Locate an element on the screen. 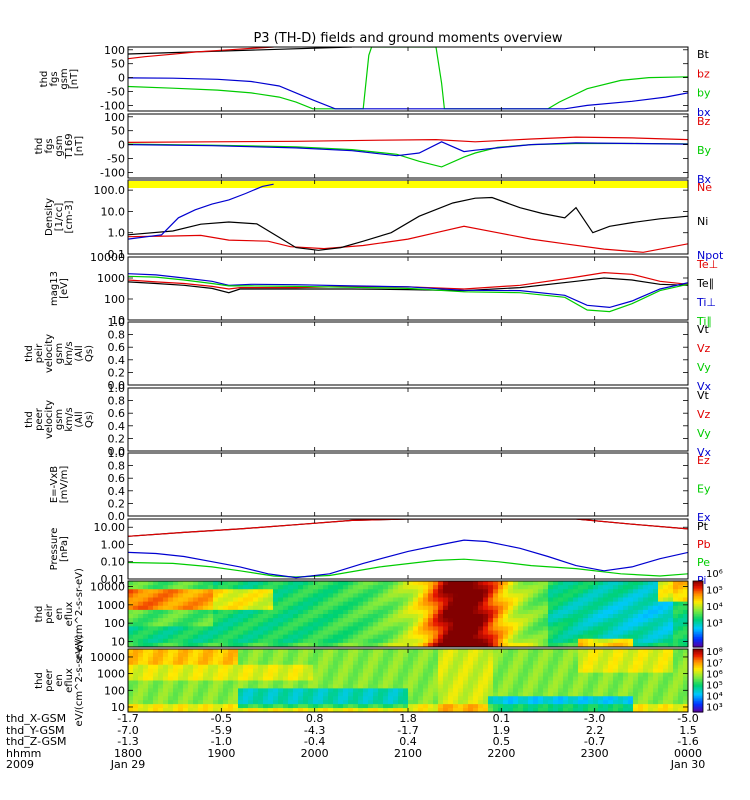 The width and height of the screenshot is (750, 800). y-axis-label: mag13 [eV] is located at coordinates (59, 288).